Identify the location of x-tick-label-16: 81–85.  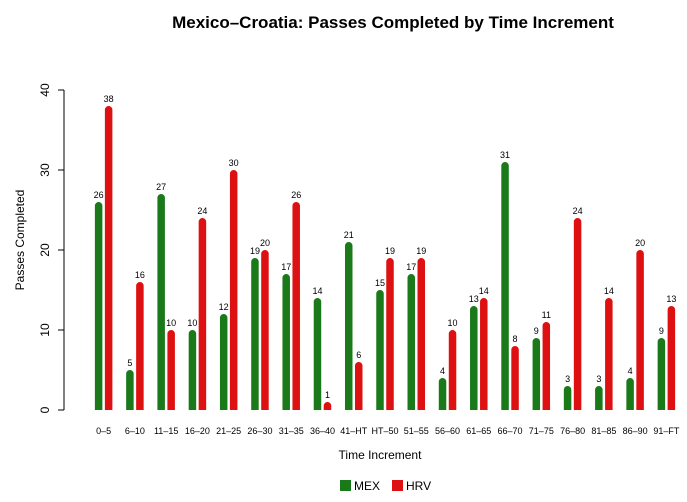
(603, 431).